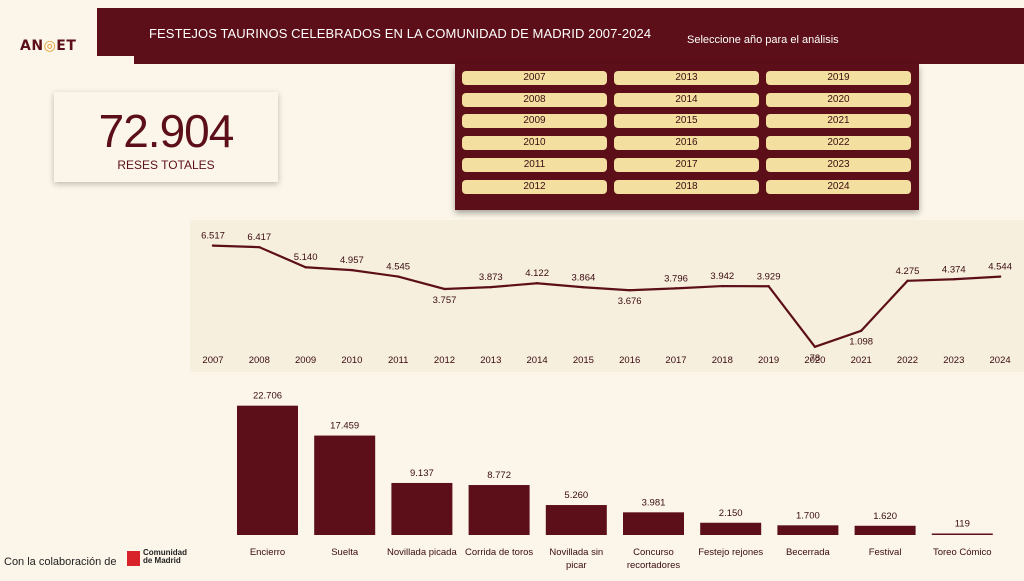 The height and width of the screenshot is (581, 1024). Describe the element at coordinates (534, 121) in the screenshot. I see `year-button-2009: 2009` at that location.